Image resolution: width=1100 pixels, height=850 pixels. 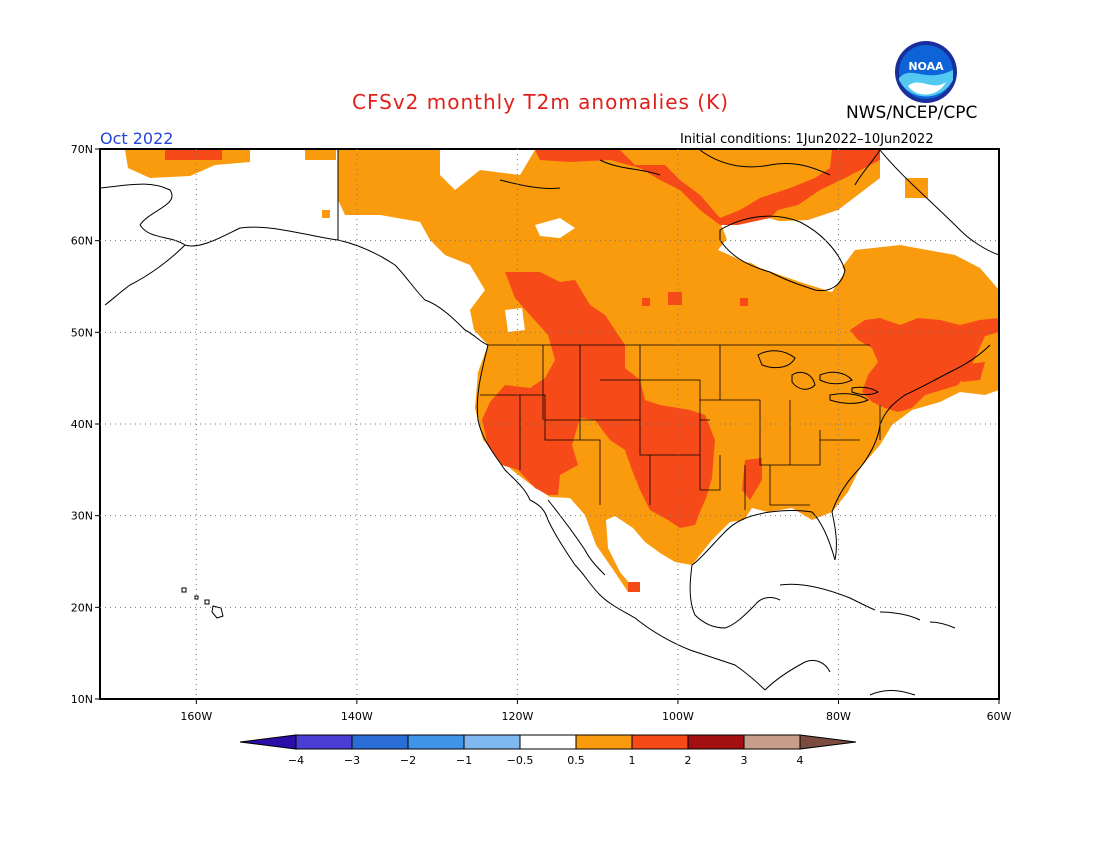 I want to click on lon-tick-label: 80W, so click(x=838, y=716).